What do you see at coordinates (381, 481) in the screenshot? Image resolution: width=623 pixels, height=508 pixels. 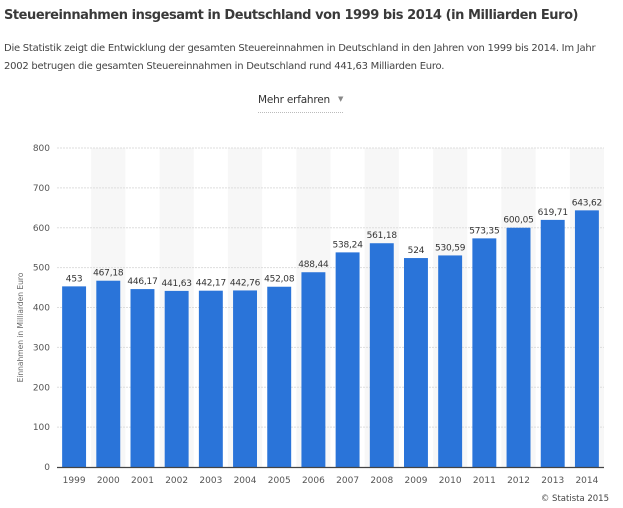 I see `x-tick-label: 2008` at bounding box center [381, 481].